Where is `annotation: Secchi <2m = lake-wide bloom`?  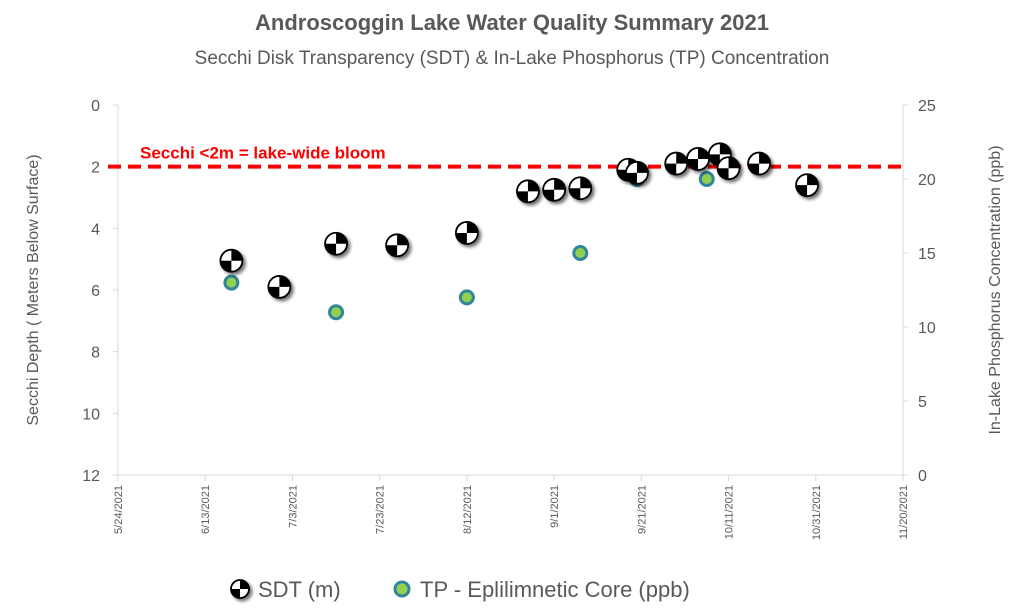
annotation: Secchi <2m = lake-wide bloom is located at coordinates (505, 156).